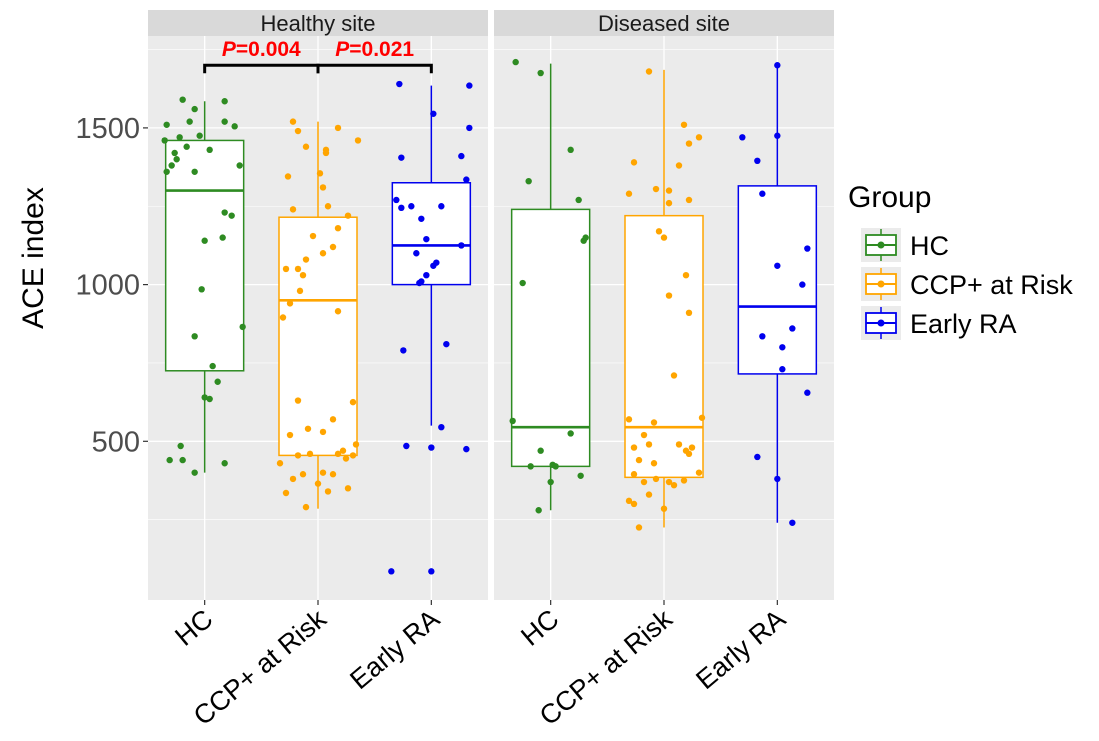  What do you see at coordinates (33, 258) in the screenshot?
I see `y-axis-title: ACE index` at bounding box center [33, 258].